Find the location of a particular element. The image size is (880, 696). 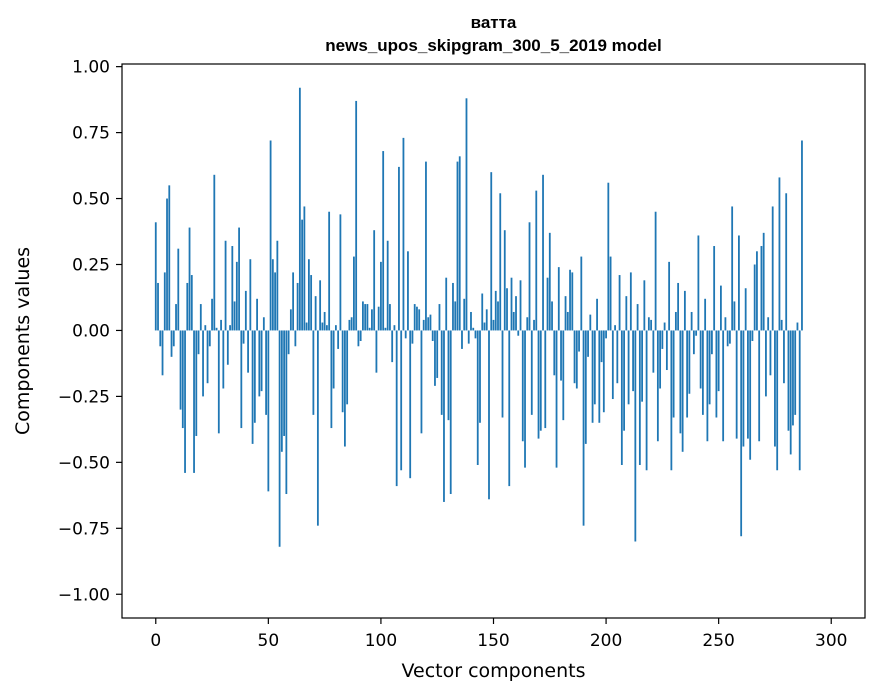

x-tick-label: 50 is located at coordinates (269, 641).